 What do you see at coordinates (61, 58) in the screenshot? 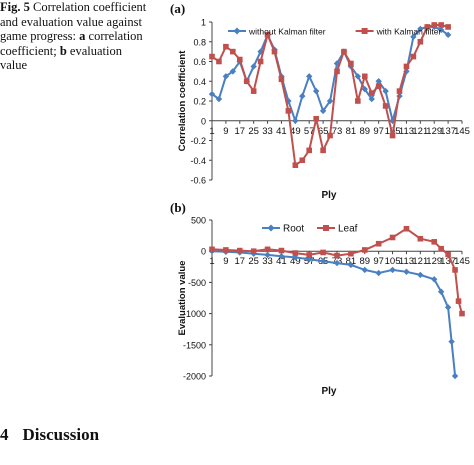
I see `caption-b-text: evaluation value` at bounding box center [61, 58].